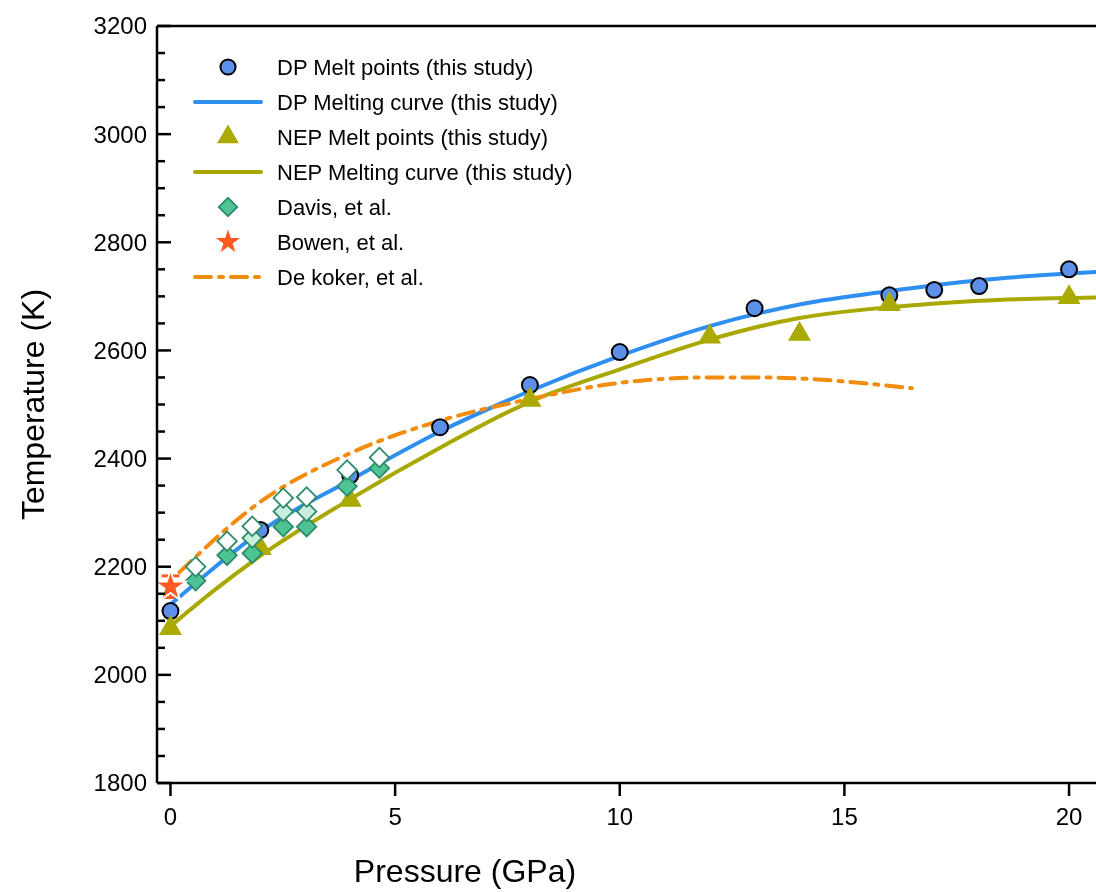 The height and width of the screenshot is (892, 1096). I want to click on legend-label: DP Melt points (this study), so click(405, 67).